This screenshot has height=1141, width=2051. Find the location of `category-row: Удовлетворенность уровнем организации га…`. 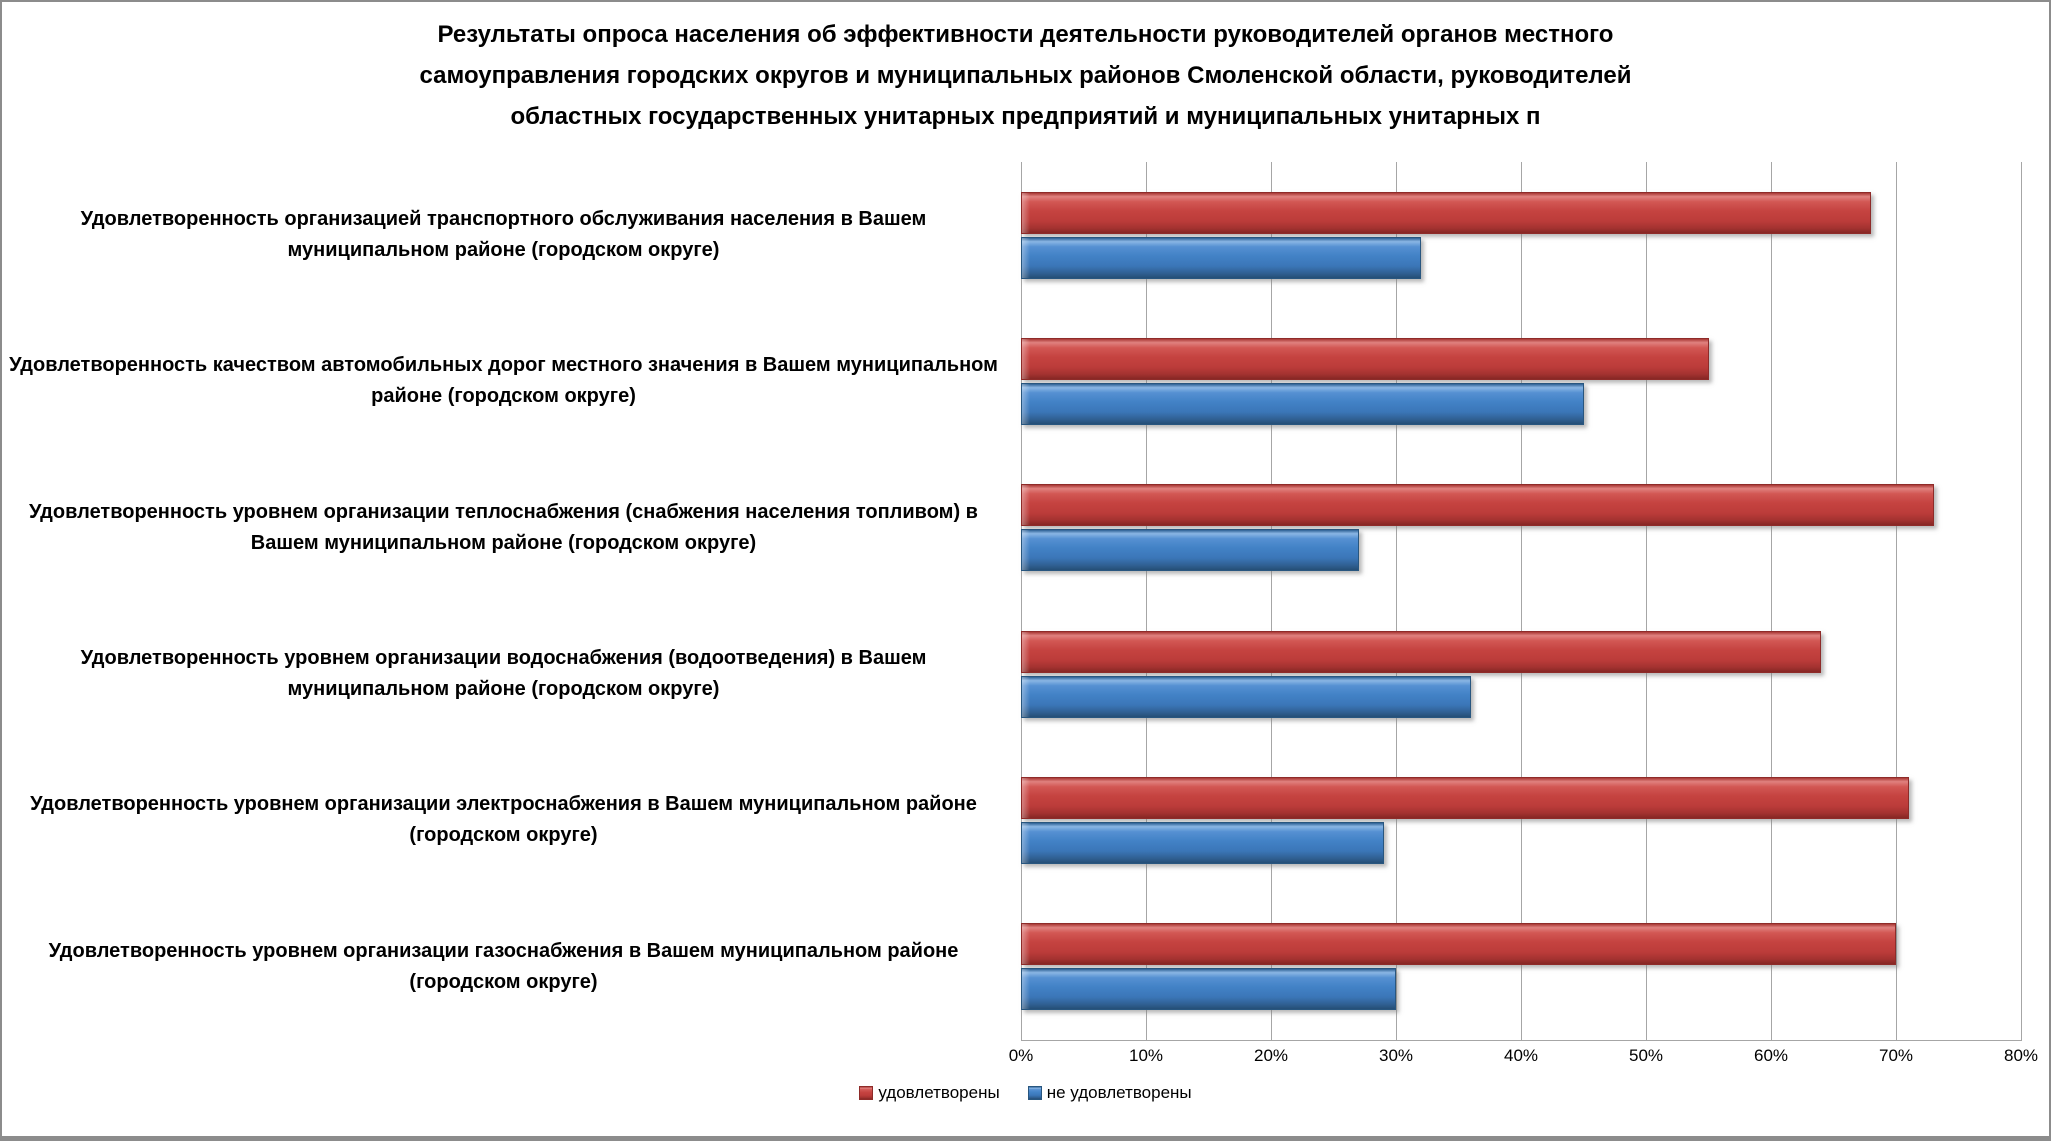

category-row: Удовлетворенность уровнем организации га… is located at coordinates (1025, 967).